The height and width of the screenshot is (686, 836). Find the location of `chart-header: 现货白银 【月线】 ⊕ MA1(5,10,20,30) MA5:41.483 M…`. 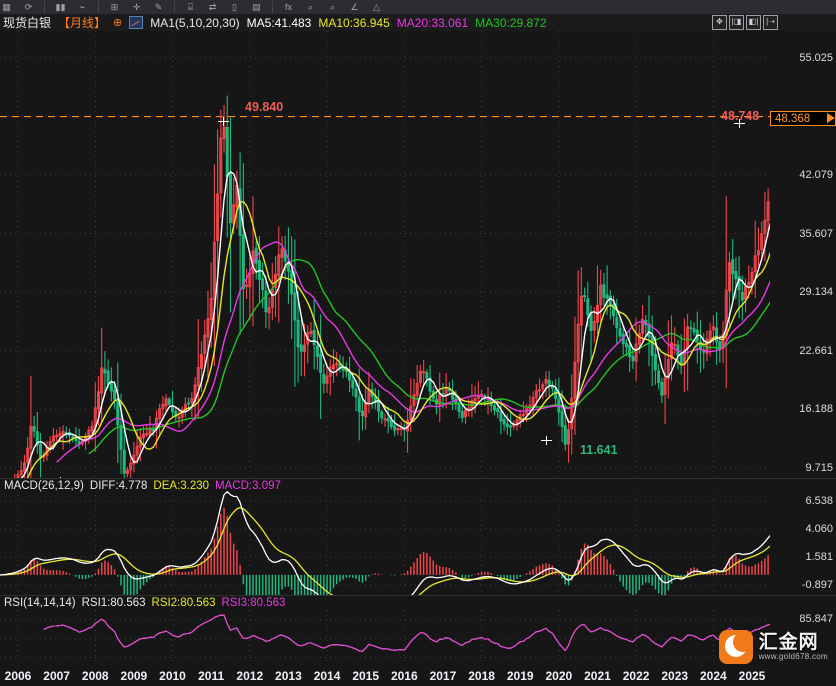

chart-header: 现货白银 【月线】 ⊕ MA1(5,10,20,30) MA5:41.483 M… is located at coordinates (418, 22).